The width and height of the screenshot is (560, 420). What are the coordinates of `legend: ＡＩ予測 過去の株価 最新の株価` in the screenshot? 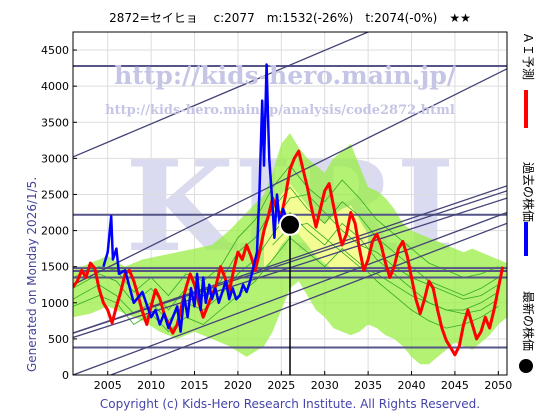 It's located at (527, 202).